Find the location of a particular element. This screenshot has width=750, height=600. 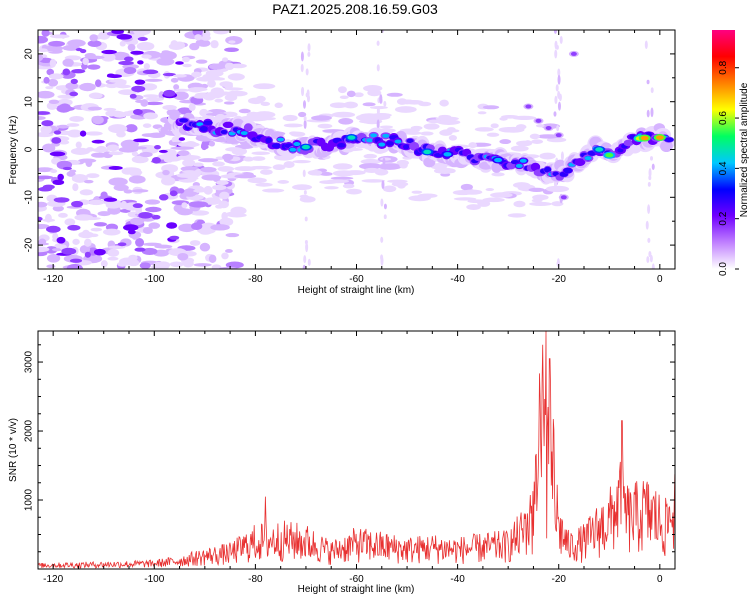

spectrogram-y-tick-label: 20 is located at coordinates (29, 54).